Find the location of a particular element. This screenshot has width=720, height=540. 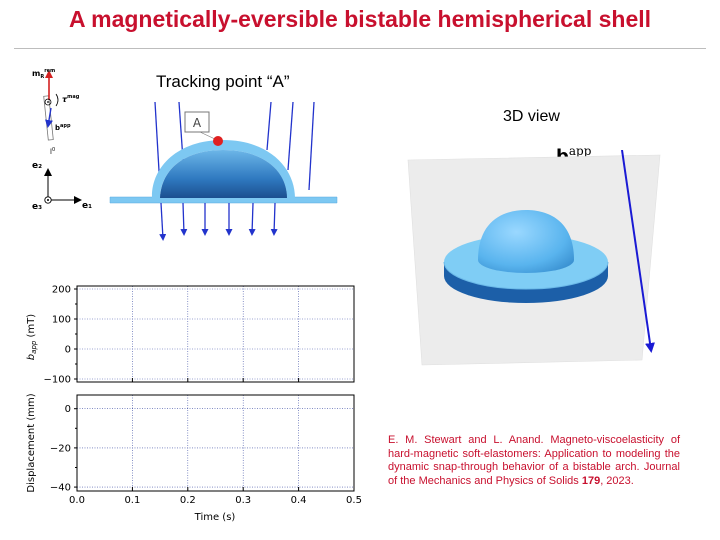

3d-applied-field-arrow is located at coordinates (638, 251).